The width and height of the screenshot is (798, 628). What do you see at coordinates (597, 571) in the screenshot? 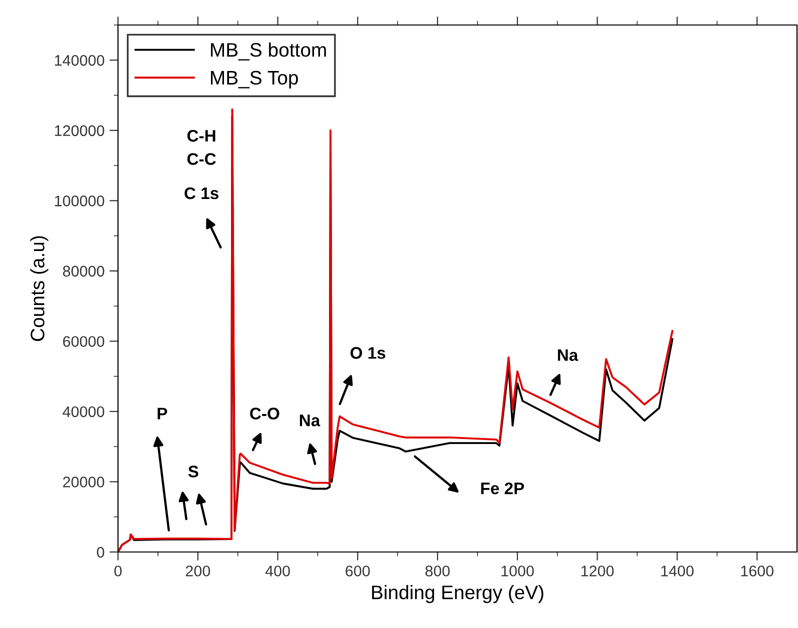
I see `x-tick-label: 1200` at bounding box center [597, 571].